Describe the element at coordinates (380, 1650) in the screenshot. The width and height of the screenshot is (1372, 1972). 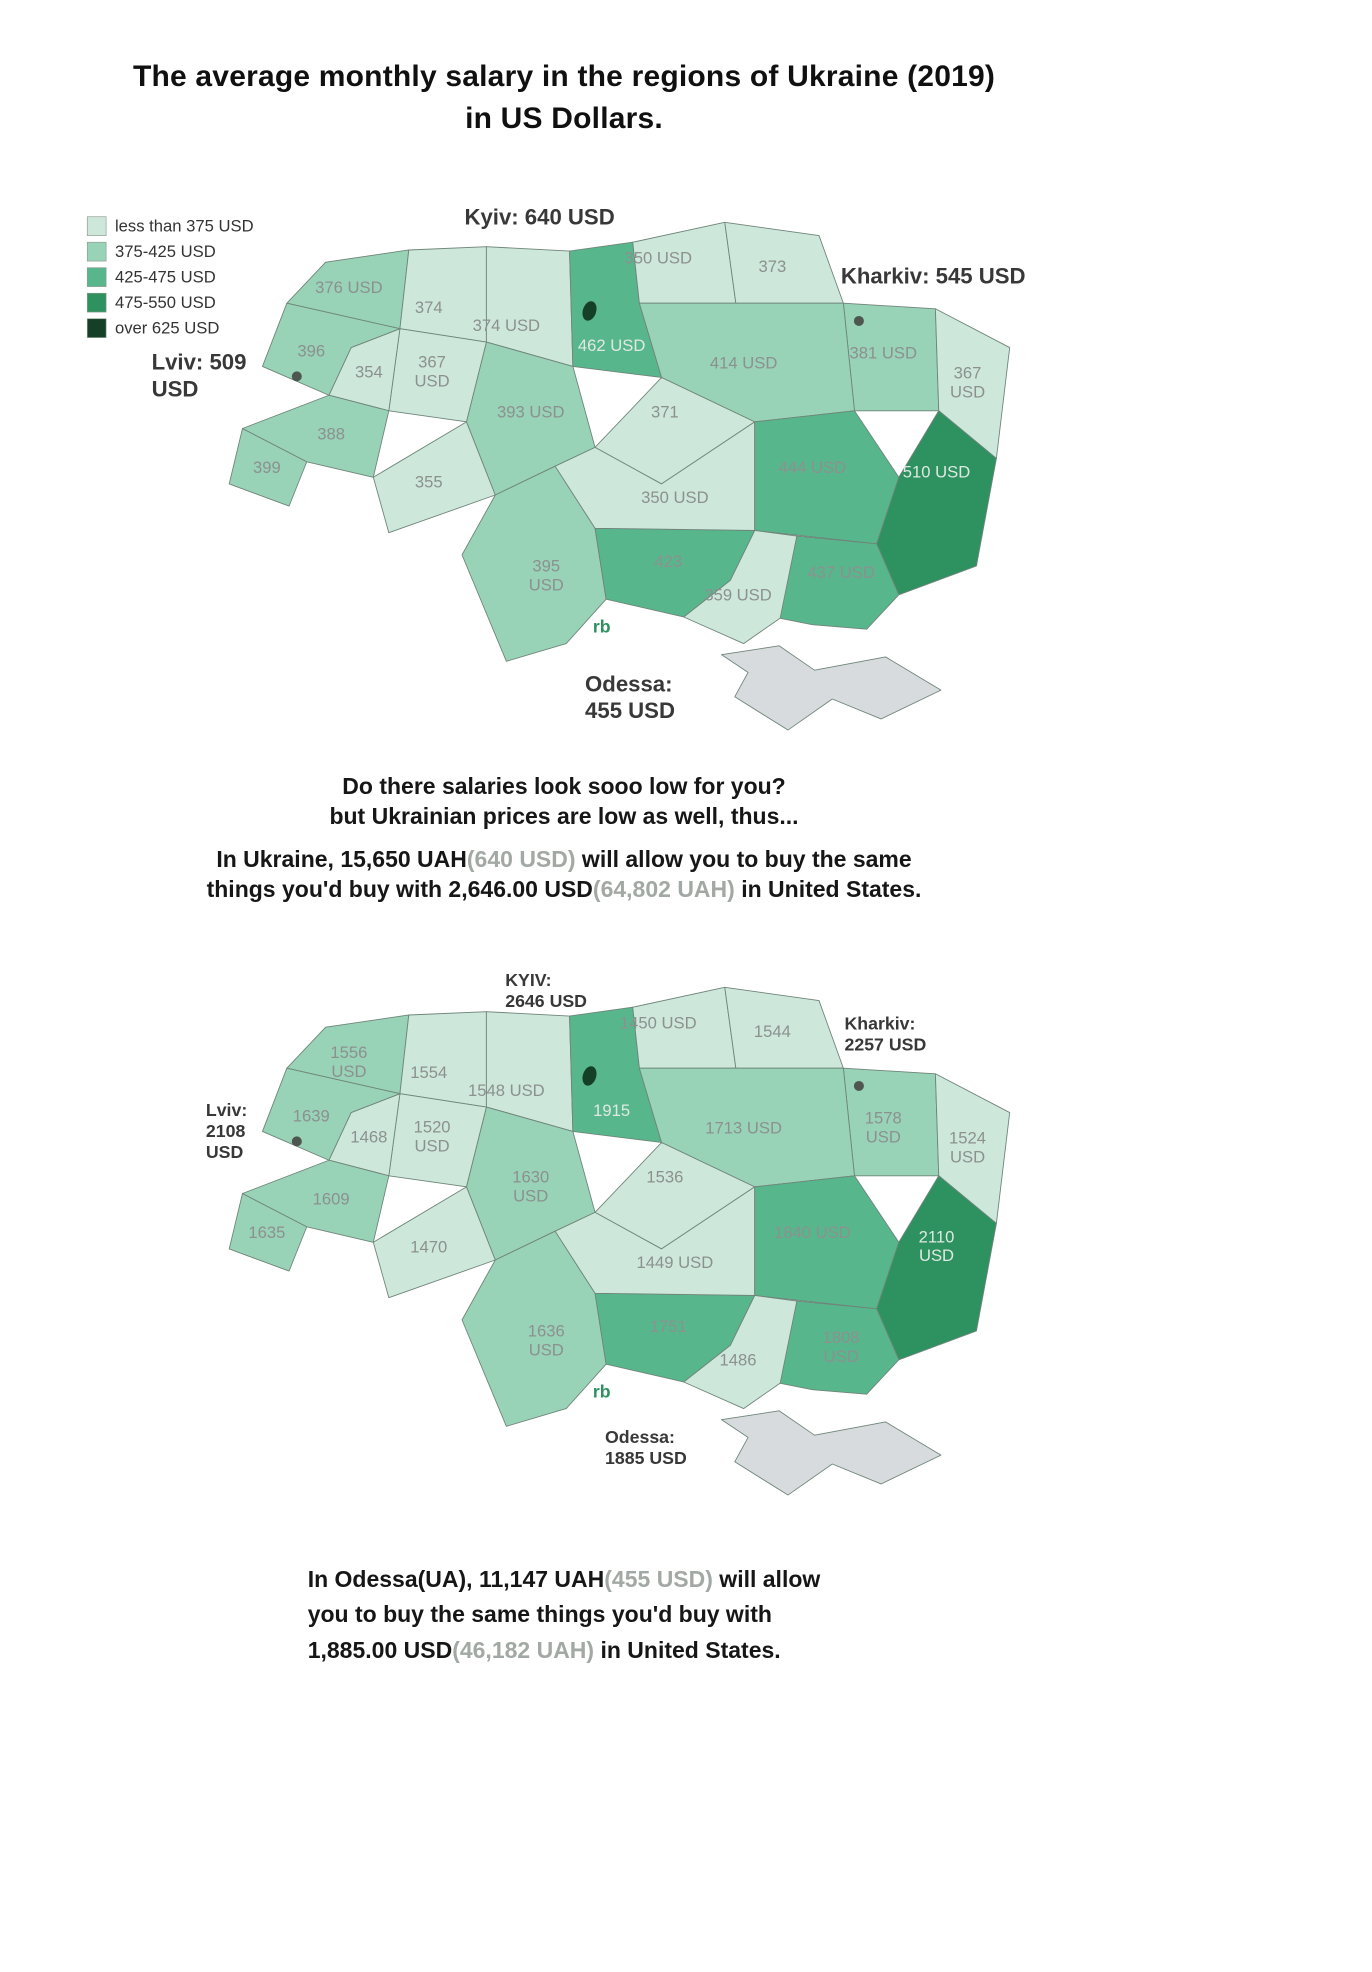
I see `bold-text: 1,885.00 USD` at that location.